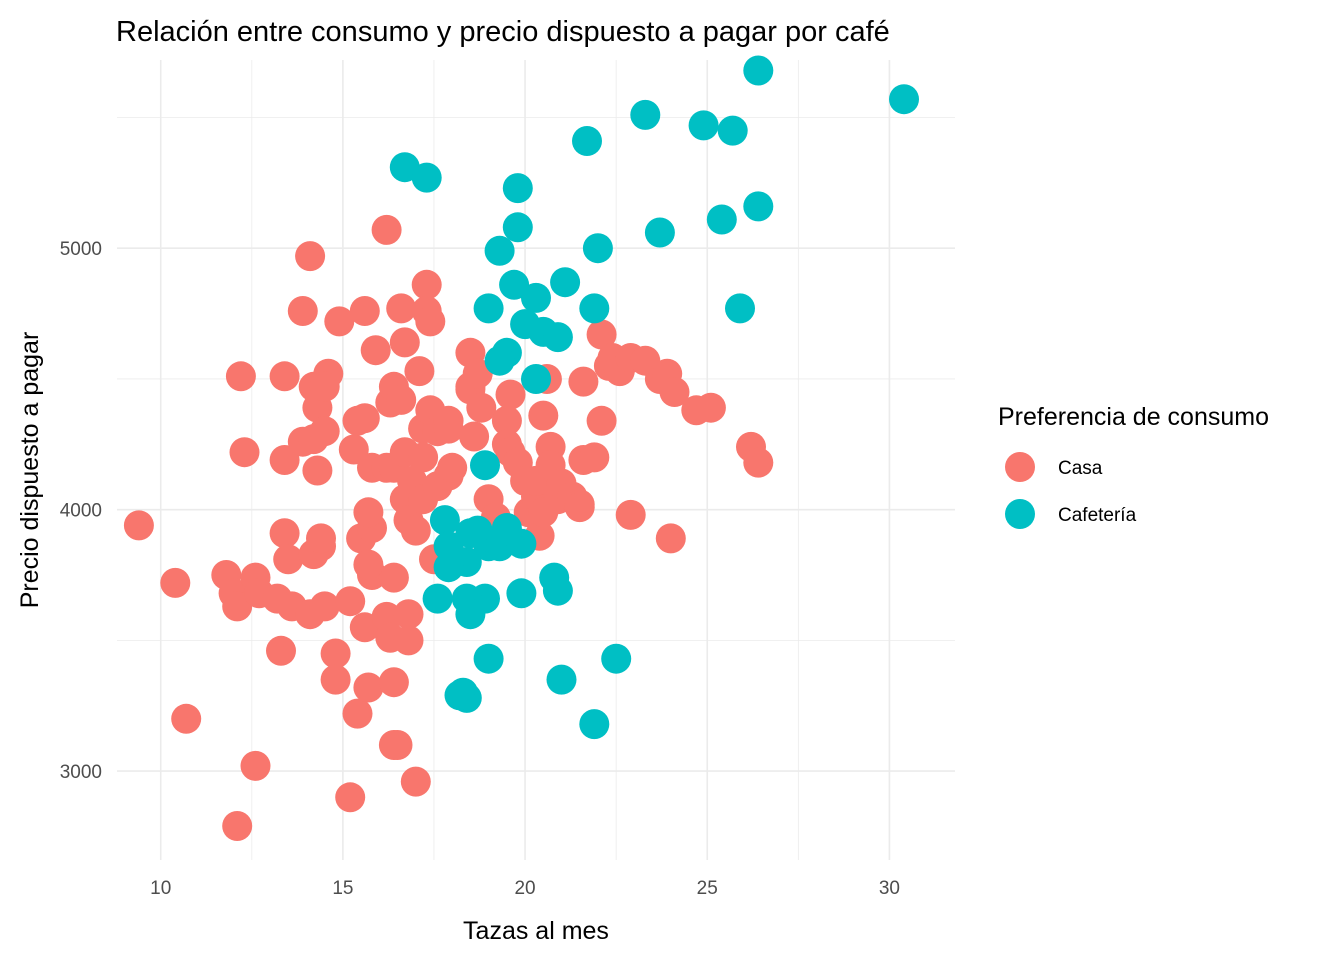 Image resolution: width=1344 pixels, height=960 pixels. I want to click on y-tick-label: 4000, so click(81, 511).